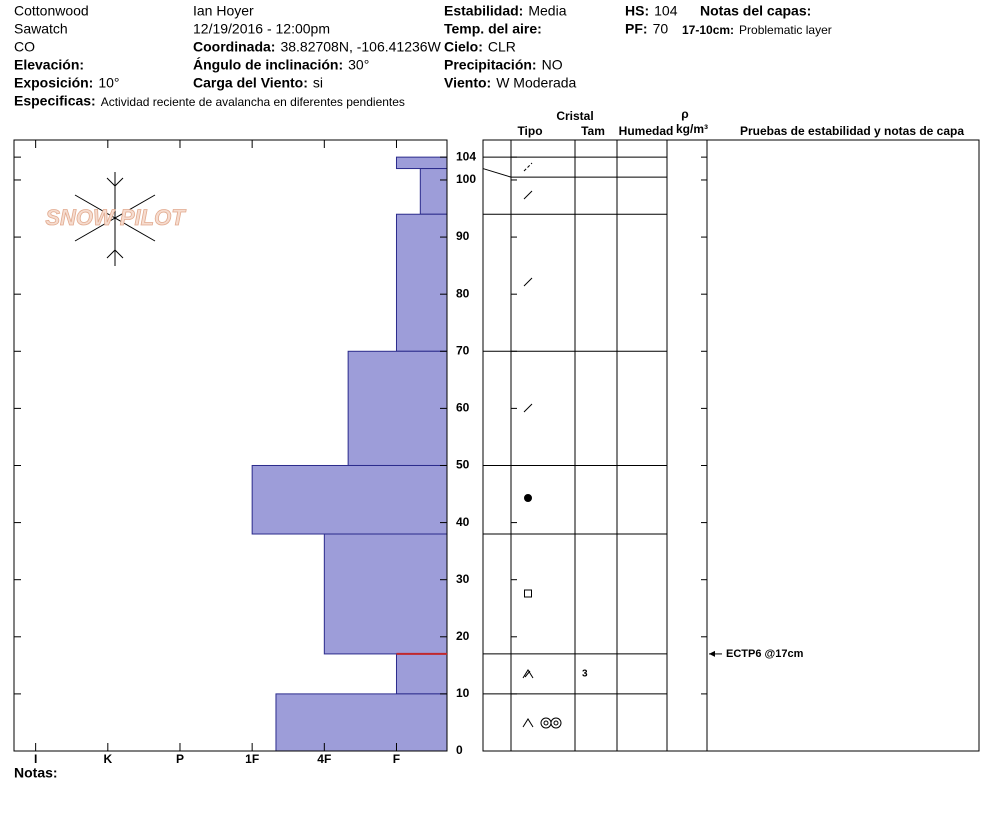 This screenshot has width=994, height=840. What do you see at coordinates (467, 83) in the screenshot?
I see `field-label: Viento:` at bounding box center [467, 83].